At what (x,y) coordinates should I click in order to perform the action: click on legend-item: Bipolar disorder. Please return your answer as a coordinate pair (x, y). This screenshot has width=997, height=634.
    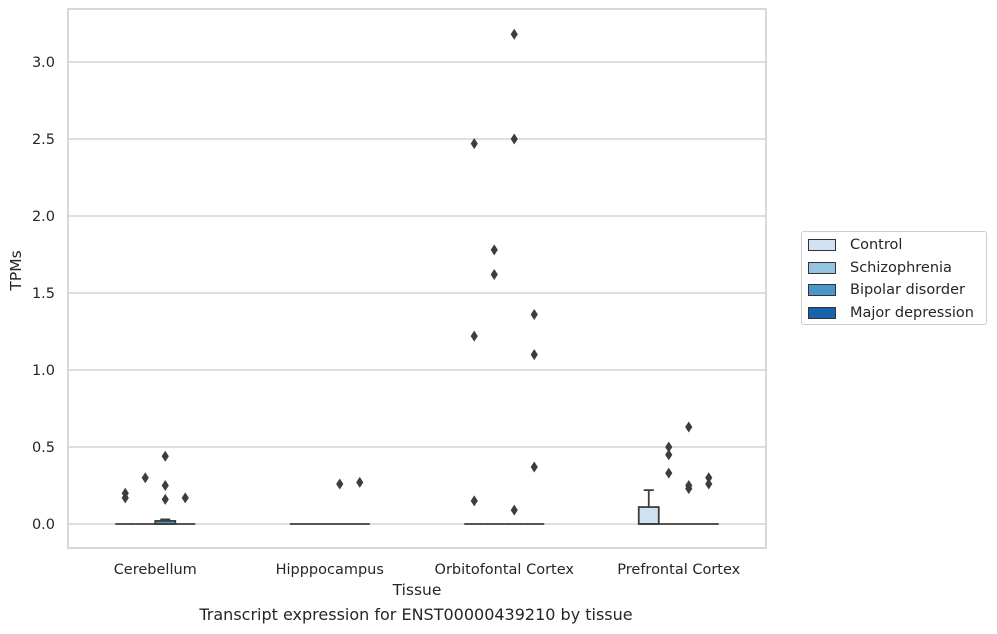
    Looking at the image, I should click on (886, 290).